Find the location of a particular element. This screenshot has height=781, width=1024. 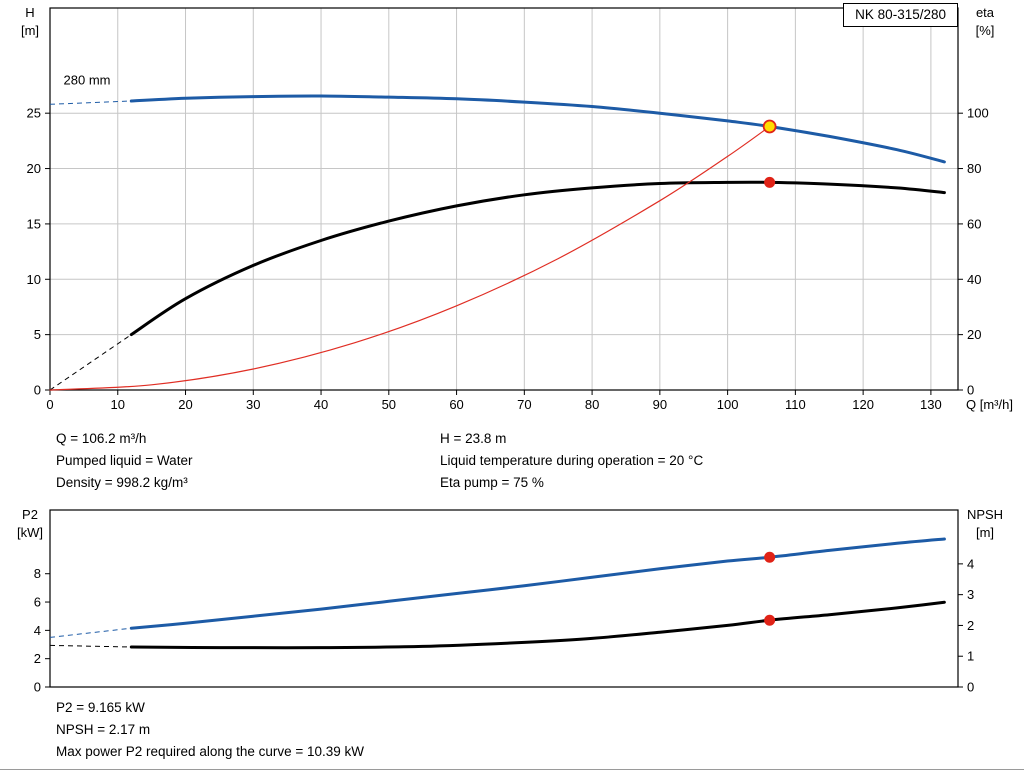

right-axis-title: [%] is located at coordinates (985, 30).